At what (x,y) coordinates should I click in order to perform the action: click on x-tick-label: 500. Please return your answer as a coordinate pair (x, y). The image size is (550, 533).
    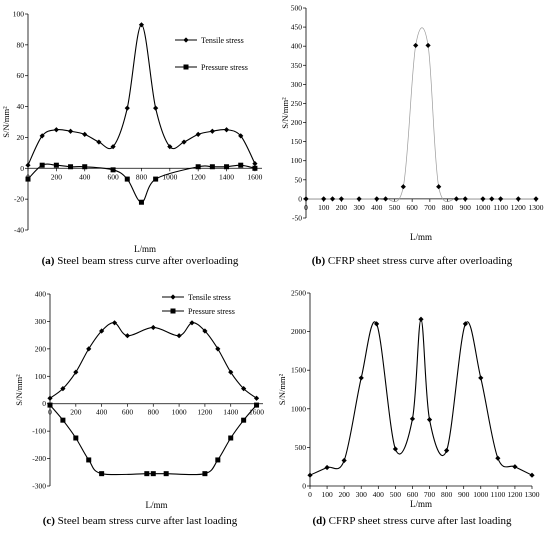
    Looking at the image, I should click on (396, 494).